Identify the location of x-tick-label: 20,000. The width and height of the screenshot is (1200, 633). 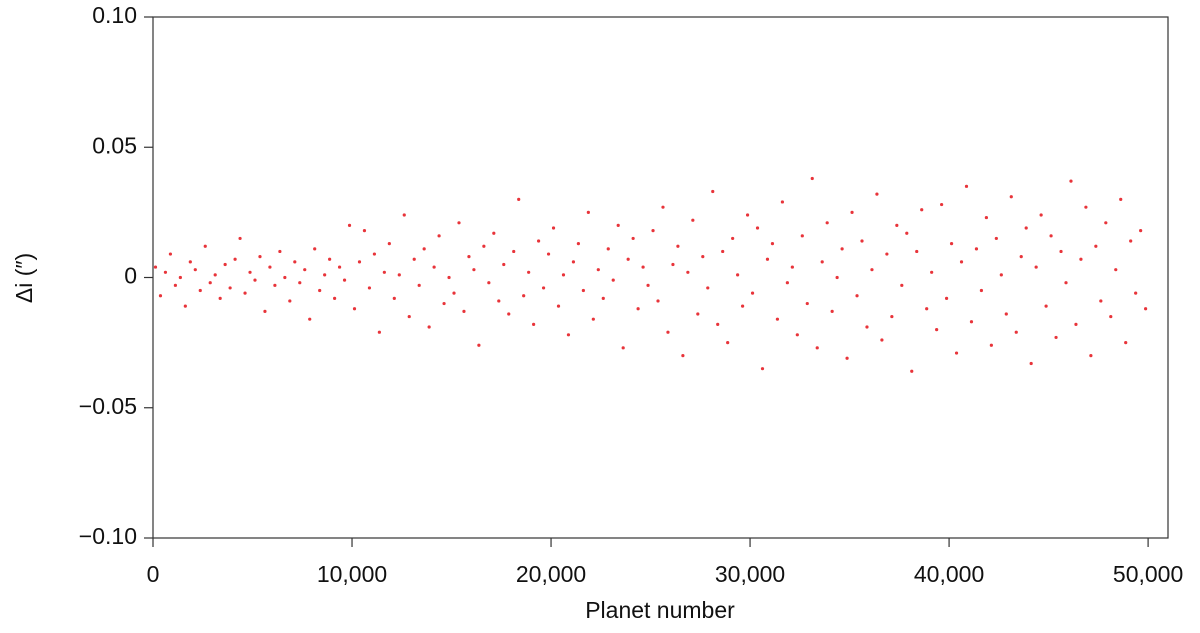
(551, 574).